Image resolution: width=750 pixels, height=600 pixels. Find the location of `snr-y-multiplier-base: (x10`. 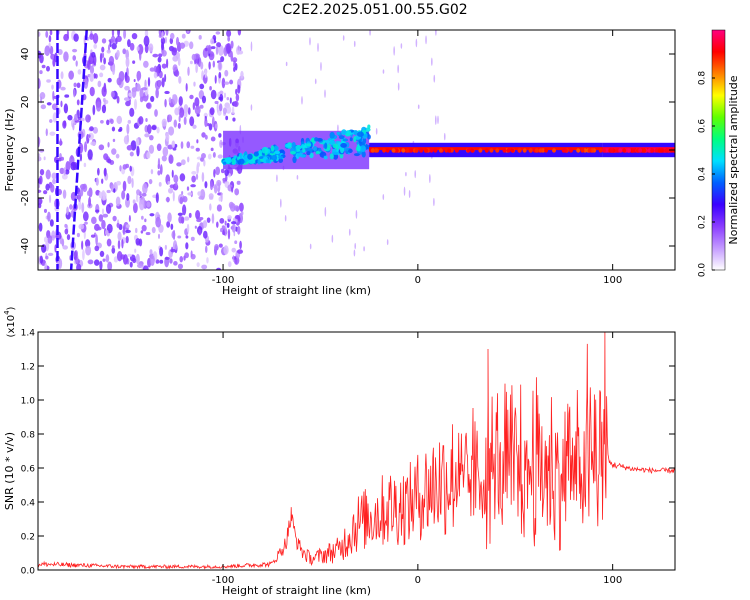

snr-y-multiplier-base: (x10 is located at coordinates (11, 326).